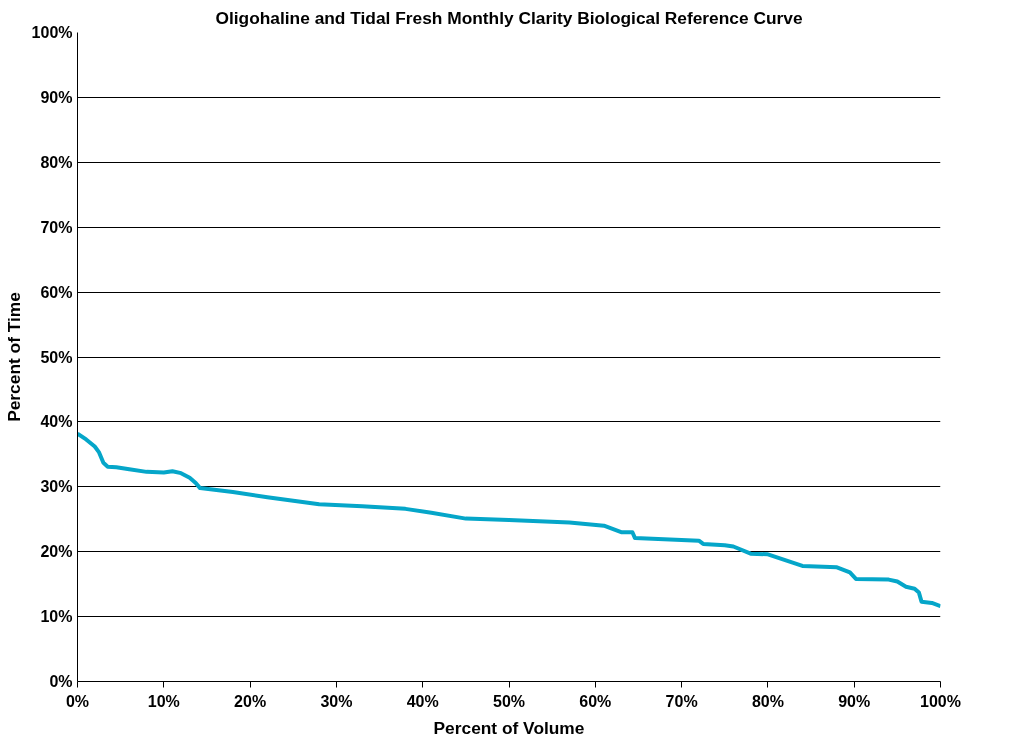 This screenshot has height=750, width=1010. Describe the element at coordinates (681, 701) in the screenshot. I see `x-tick-label: 70%` at that location.